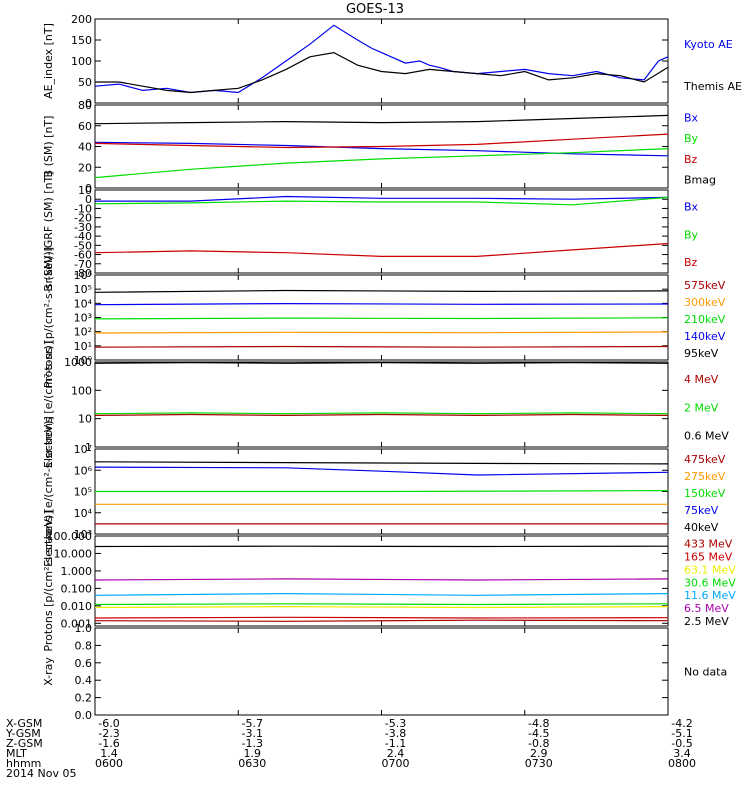  Describe the element at coordinates (705, 336) in the screenshot. I see `legend-entry: 140keV` at that location.